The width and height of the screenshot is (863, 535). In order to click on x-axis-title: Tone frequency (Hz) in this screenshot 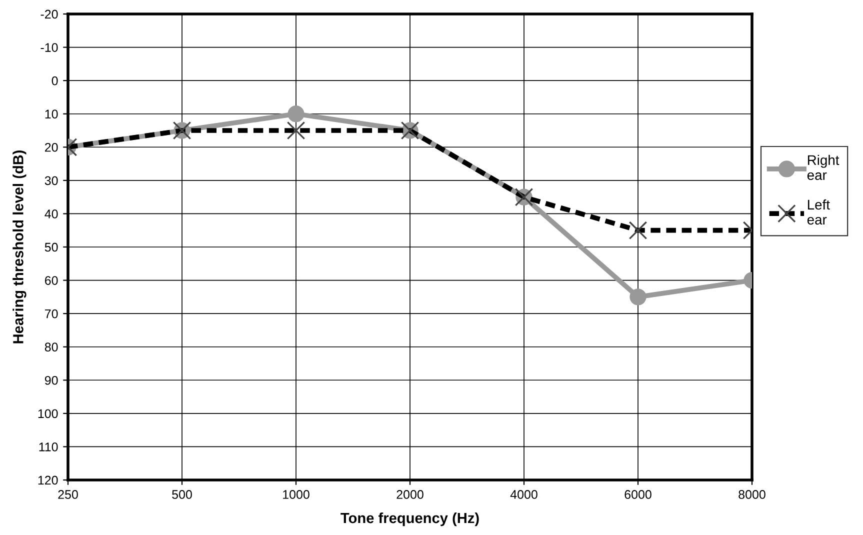, I will do `click(409, 519)`.